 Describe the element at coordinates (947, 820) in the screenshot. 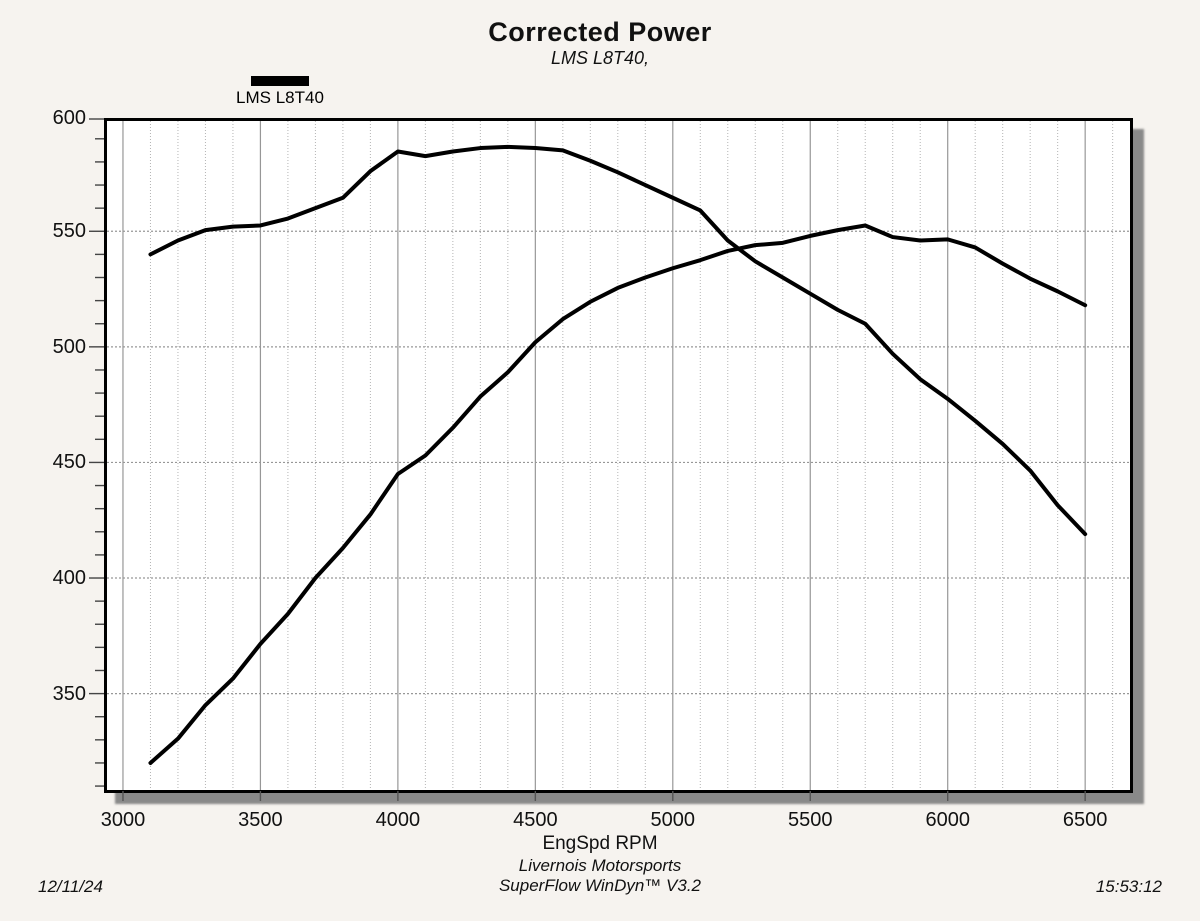

I see `x-tick-label: 6000` at that location.